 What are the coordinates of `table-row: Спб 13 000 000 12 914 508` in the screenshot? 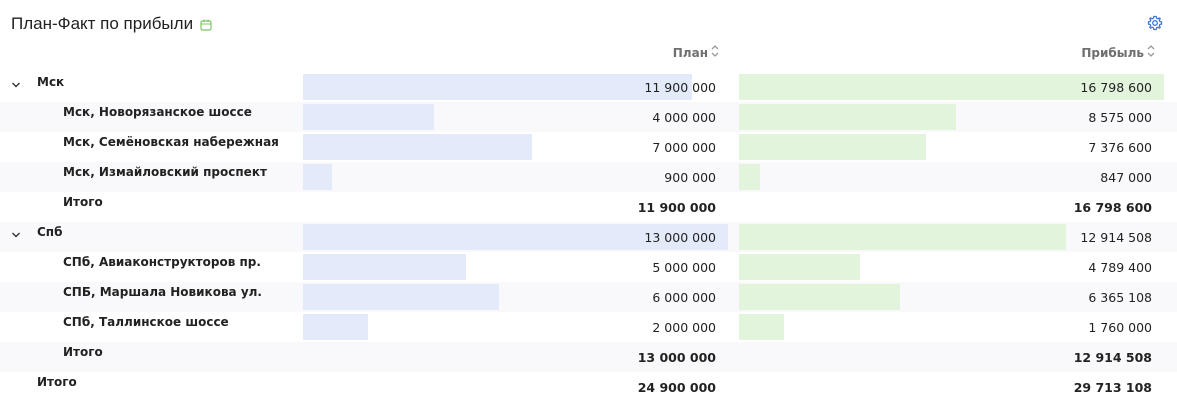 It's located at (588, 237).